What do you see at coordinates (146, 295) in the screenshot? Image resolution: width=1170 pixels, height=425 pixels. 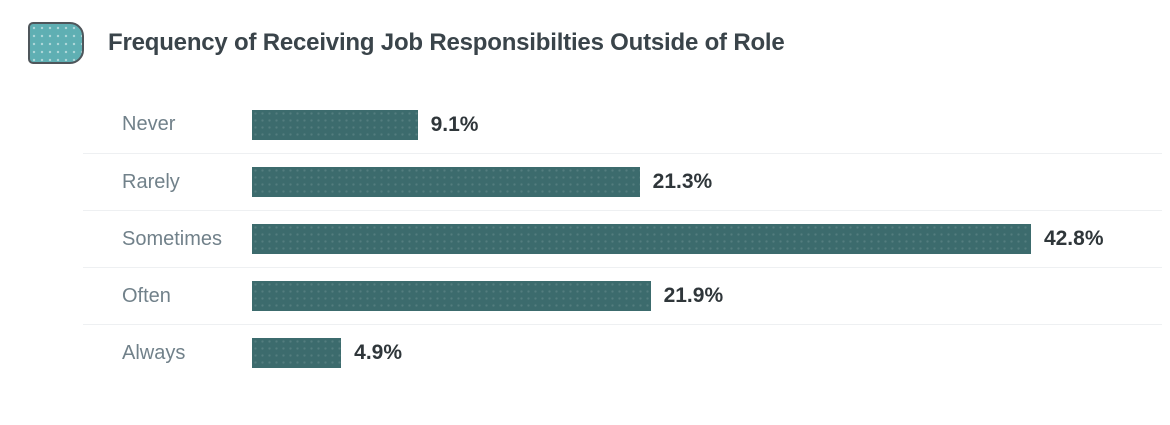 I see `category-label: Often` at bounding box center [146, 295].